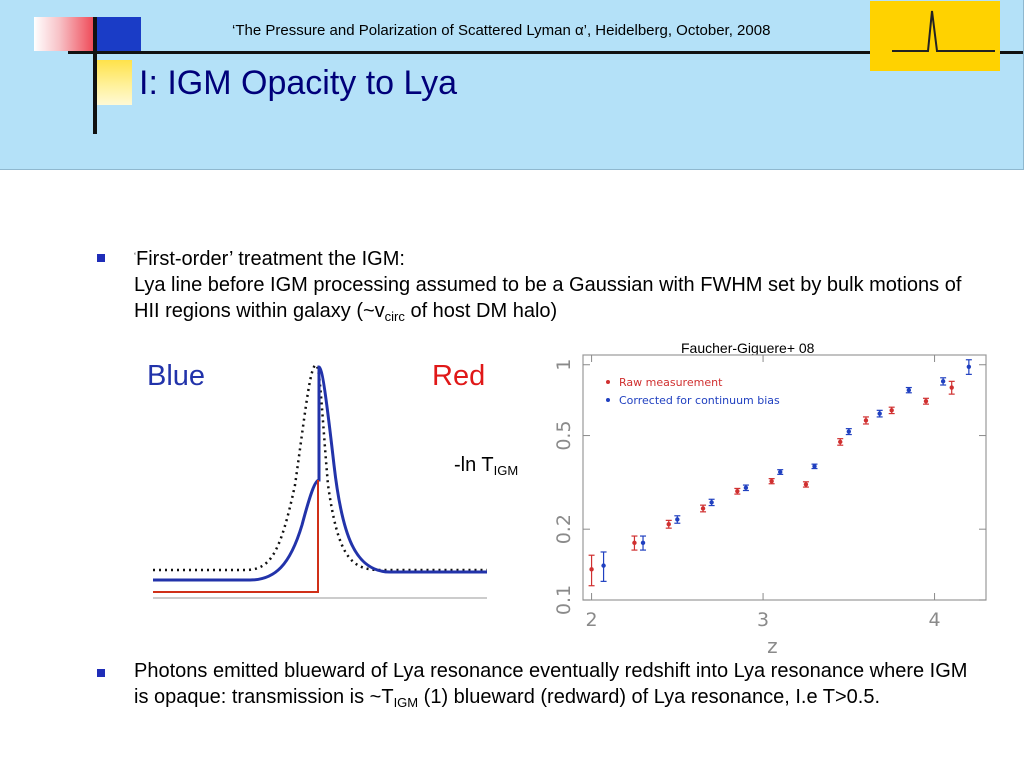 Image resolution: width=1024 pixels, height=768 pixels. What do you see at coordinates (545, 52) in the screenshot?
I see `decor-horizontal-line` at bounding box center [545, 52].